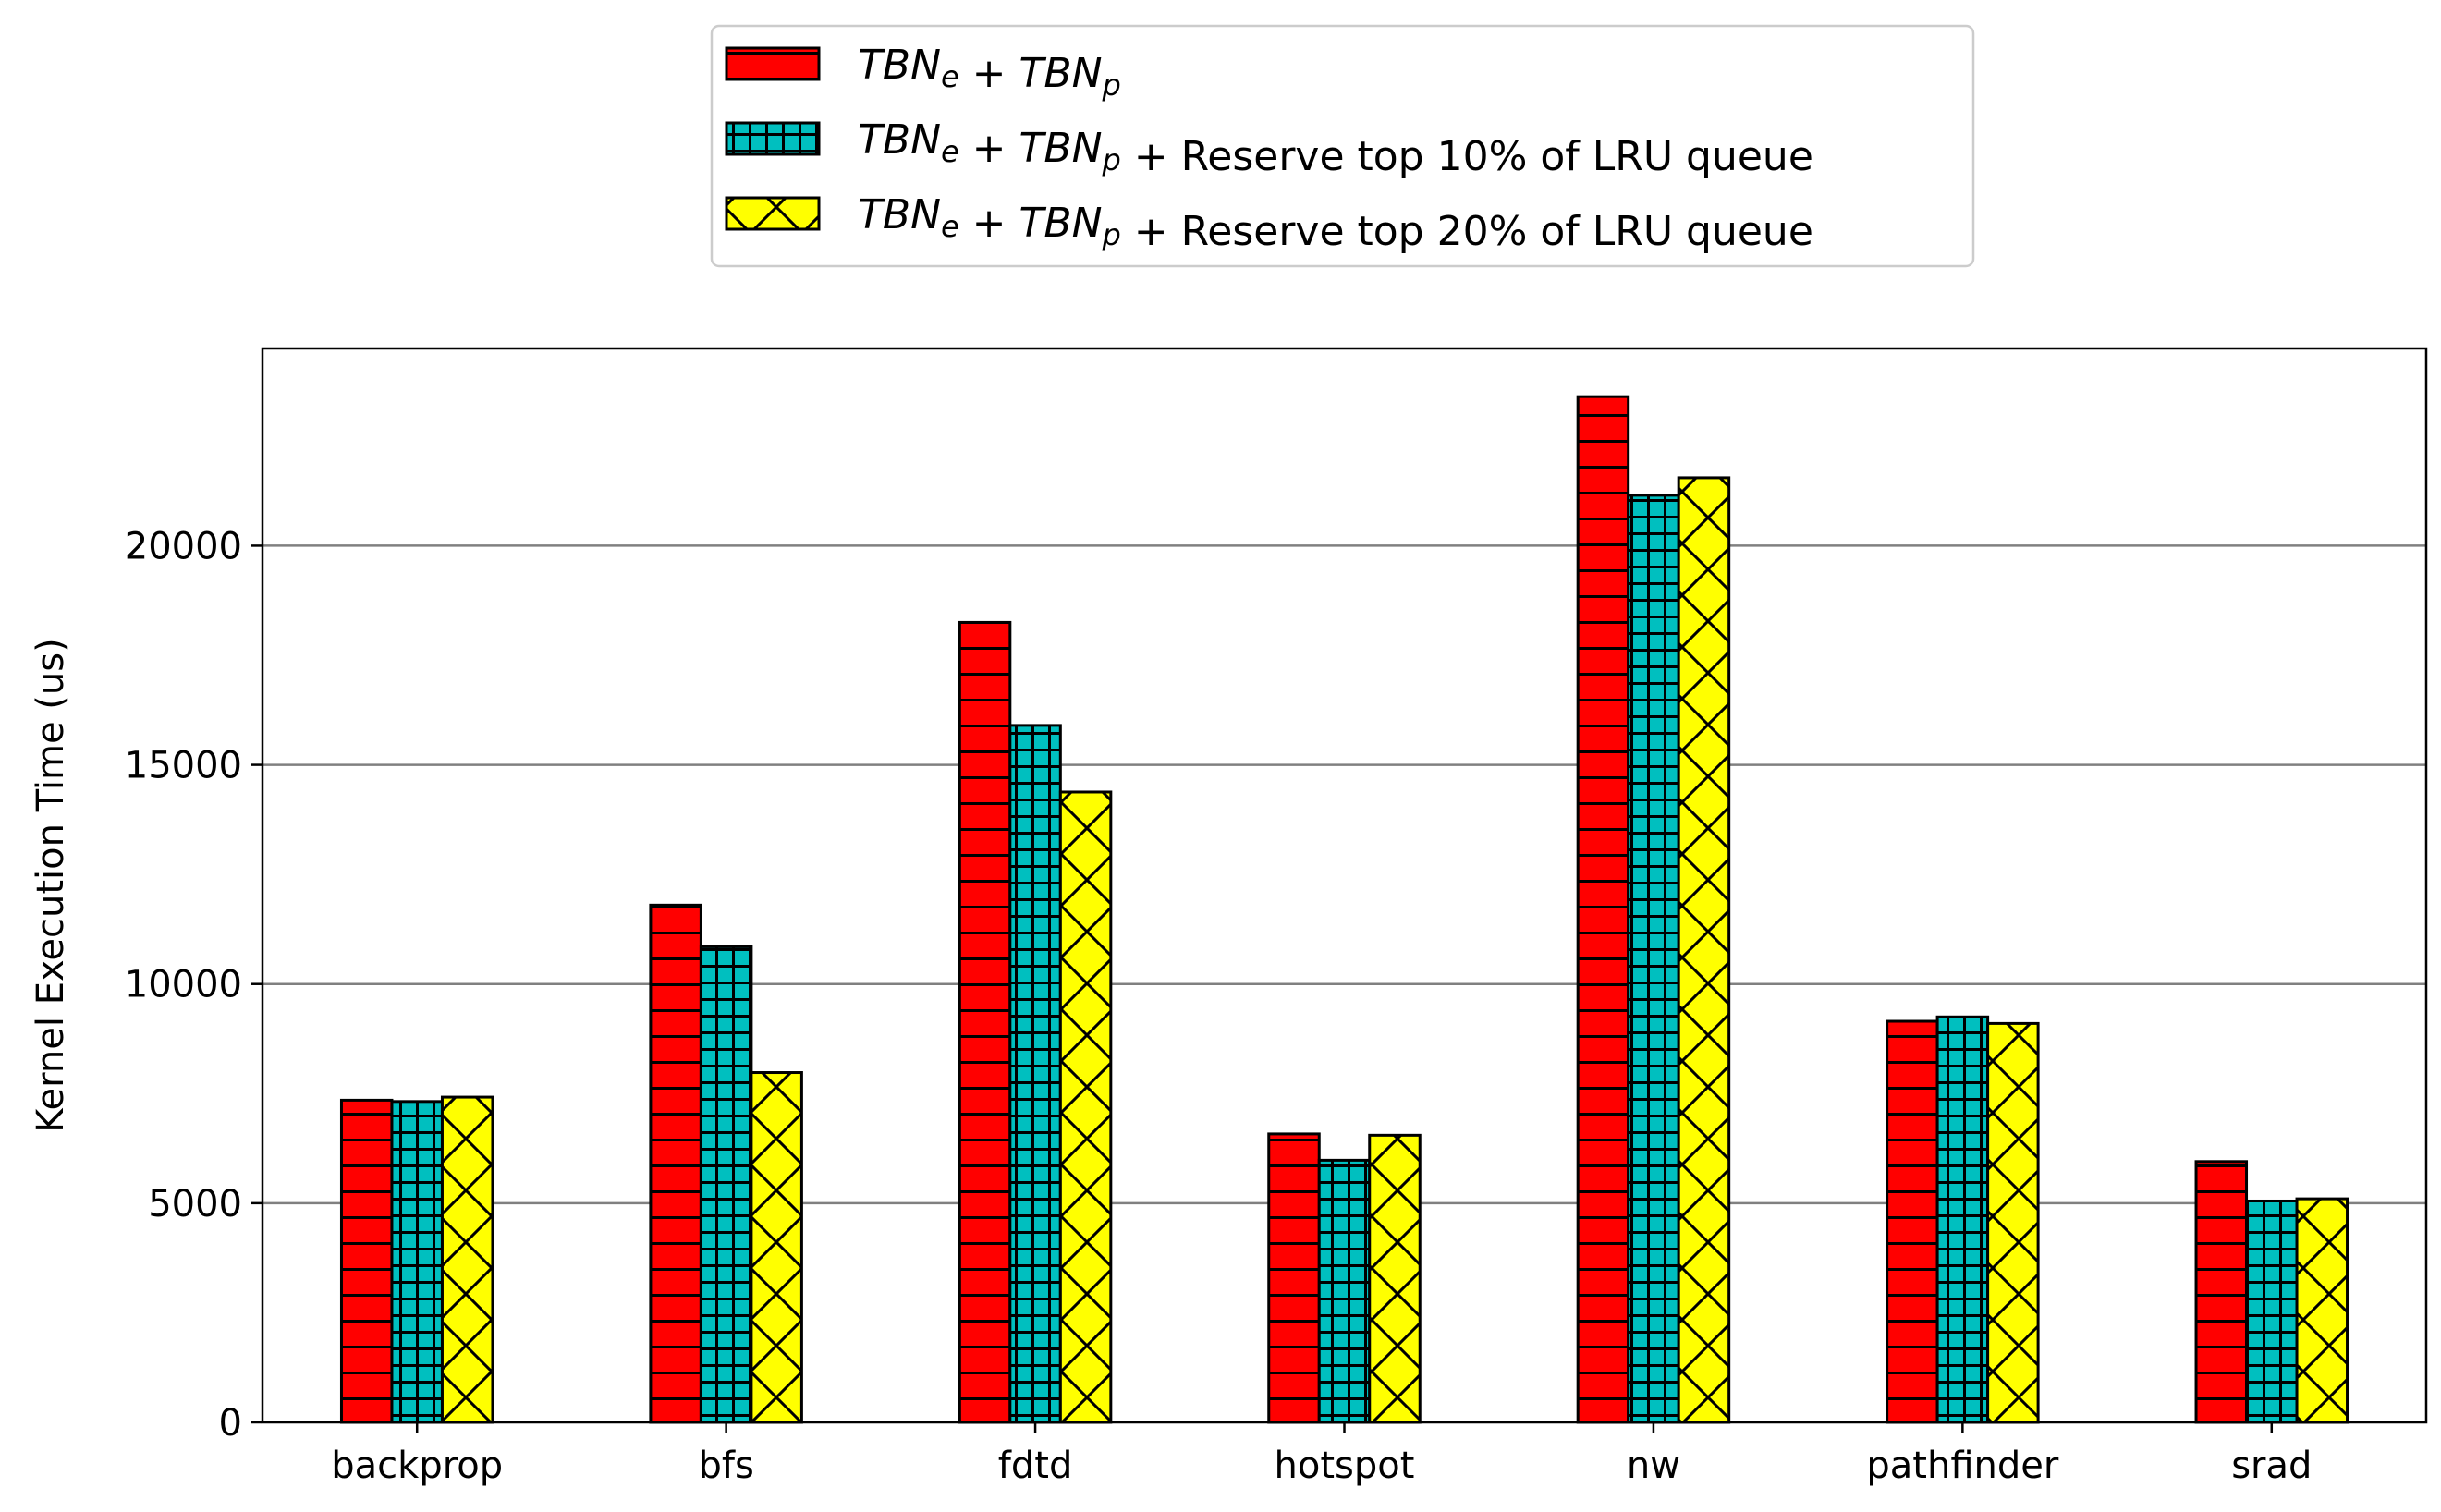 The image size is (2441, 1512). Describe the element at coordinates (195, 1204) in the screenshot. I see `y-tick-label: 5000` at that location.